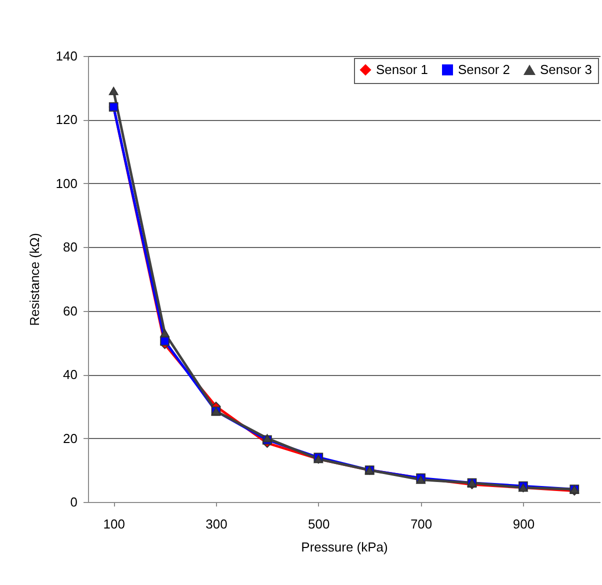 The height and width of the screenshot is (585, 602). Describe the element at coordinates (319, 524) in the screenshot. I see `x-tick-label: 500` at that location.